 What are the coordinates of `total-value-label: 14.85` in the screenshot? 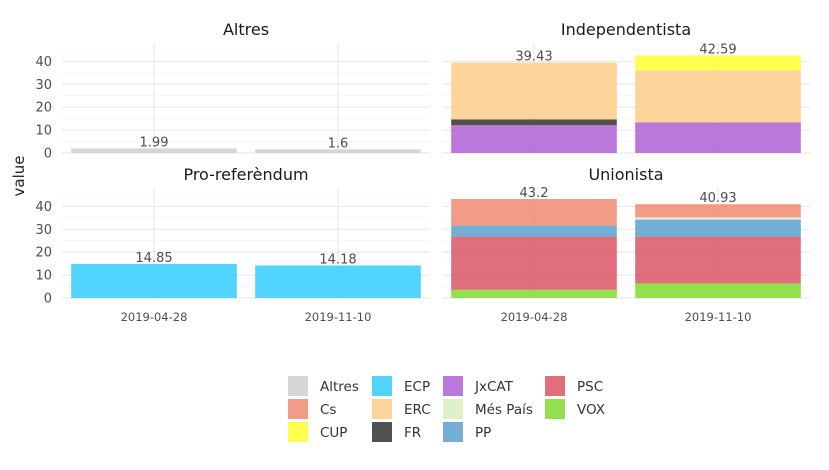 It's located at (153, 258).